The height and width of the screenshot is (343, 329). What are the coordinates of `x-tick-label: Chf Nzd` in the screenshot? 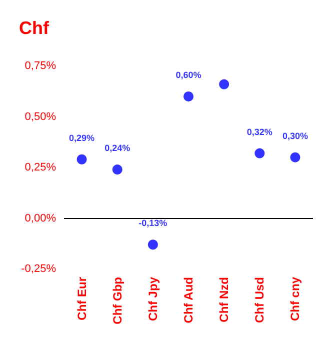 It's located at (224, 299).